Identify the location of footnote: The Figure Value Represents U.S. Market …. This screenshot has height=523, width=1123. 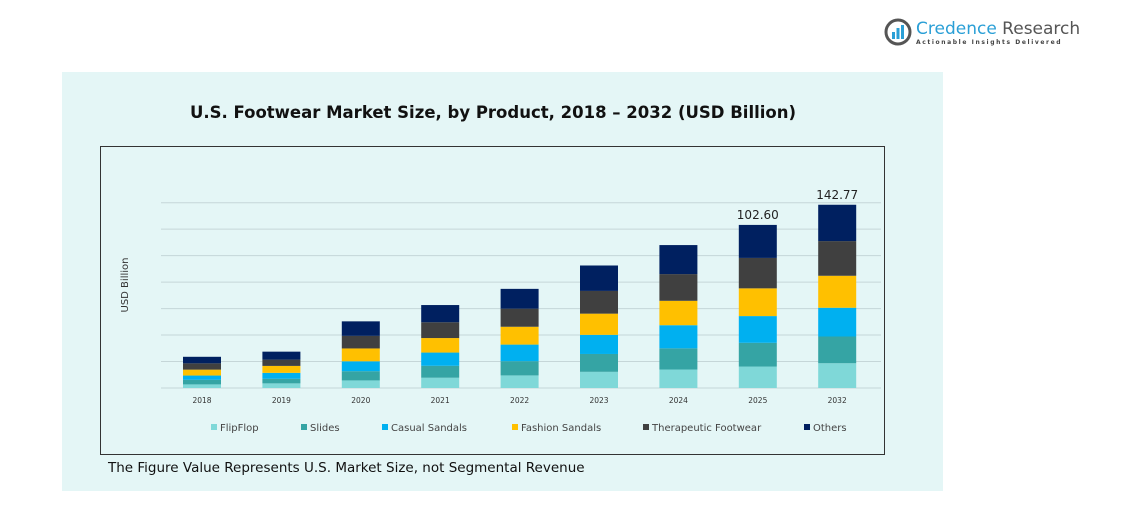
(346, 468).